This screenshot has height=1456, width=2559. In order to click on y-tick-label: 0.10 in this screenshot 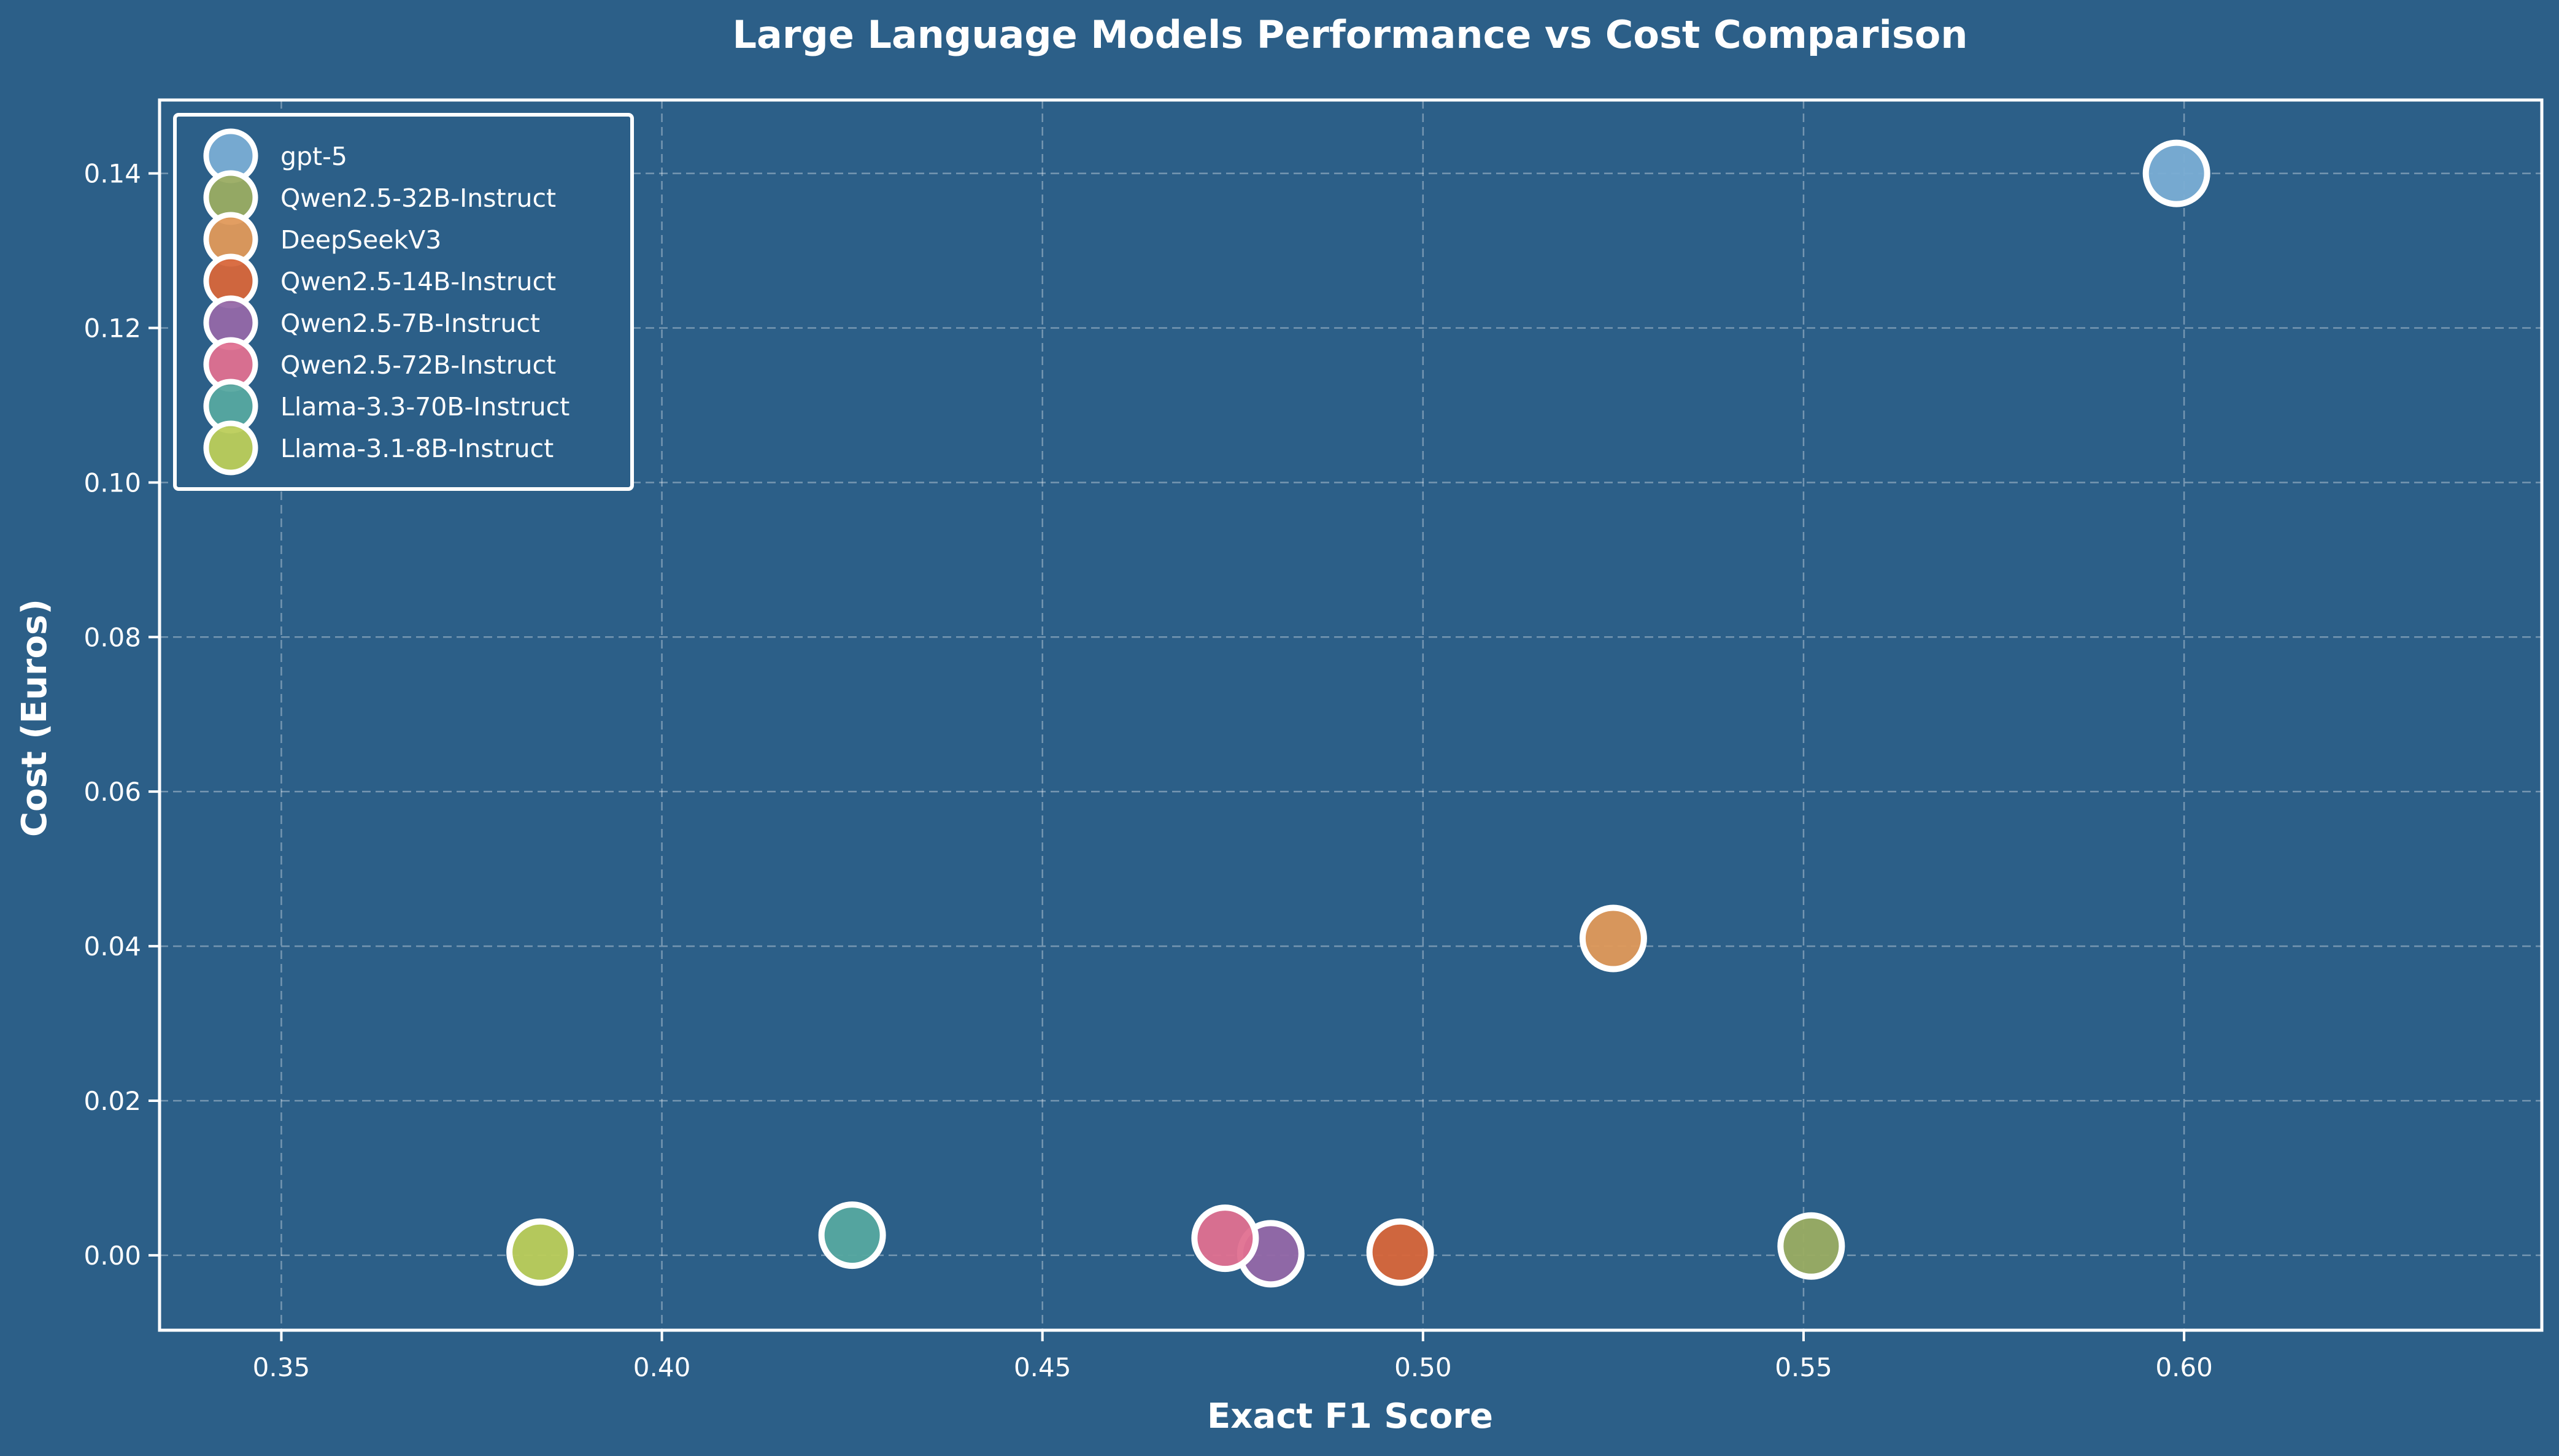, I will do `click(112, 483)`.